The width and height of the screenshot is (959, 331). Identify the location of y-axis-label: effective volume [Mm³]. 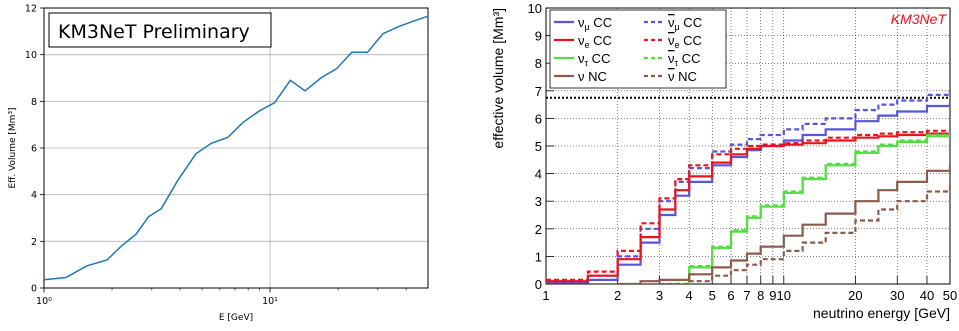
(498, 78).